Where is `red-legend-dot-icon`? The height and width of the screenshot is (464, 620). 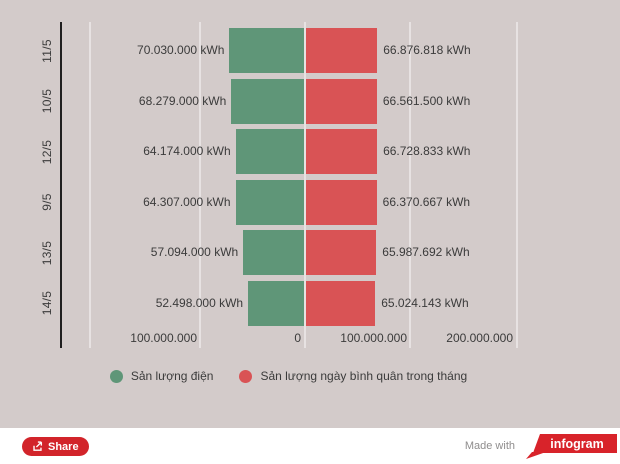 red-legend-dot-icon is located at coordinates (246, 376).